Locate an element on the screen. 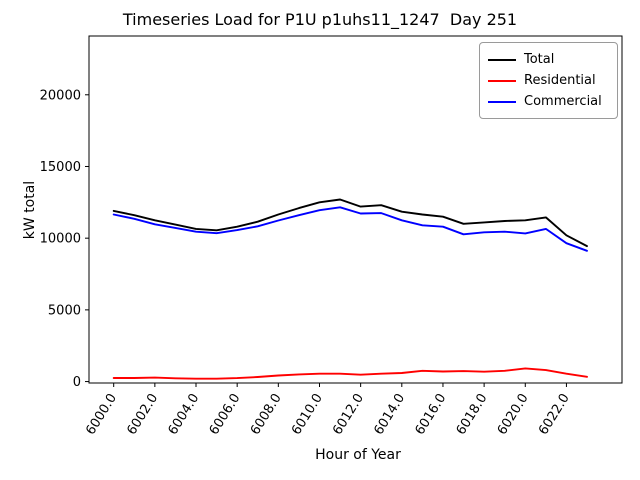  total-line-swatch is located at coordinates (502, 59).